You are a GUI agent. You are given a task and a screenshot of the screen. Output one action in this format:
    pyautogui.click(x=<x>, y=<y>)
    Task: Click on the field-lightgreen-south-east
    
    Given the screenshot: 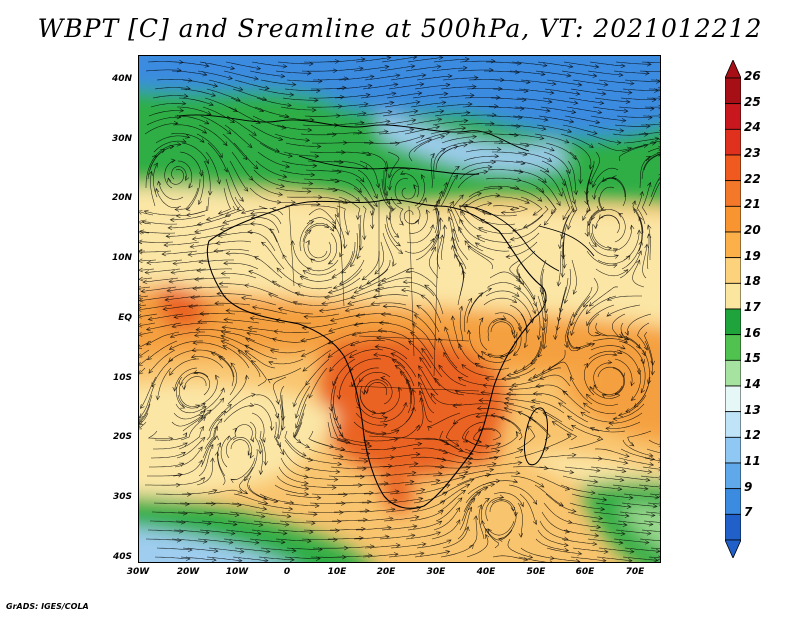 What is the action you would take?
    pyautogui.click(x=639, y=526)
    